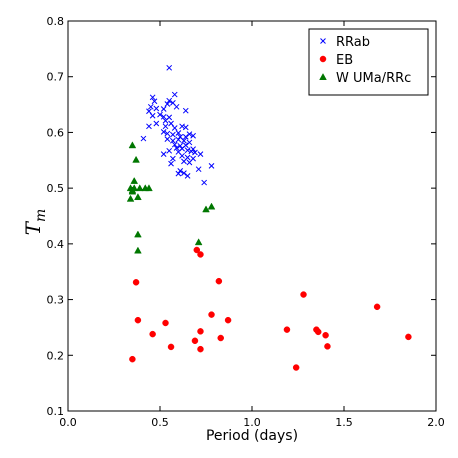  I want to click on x-tick-label: 0.5, so click(160, 422).